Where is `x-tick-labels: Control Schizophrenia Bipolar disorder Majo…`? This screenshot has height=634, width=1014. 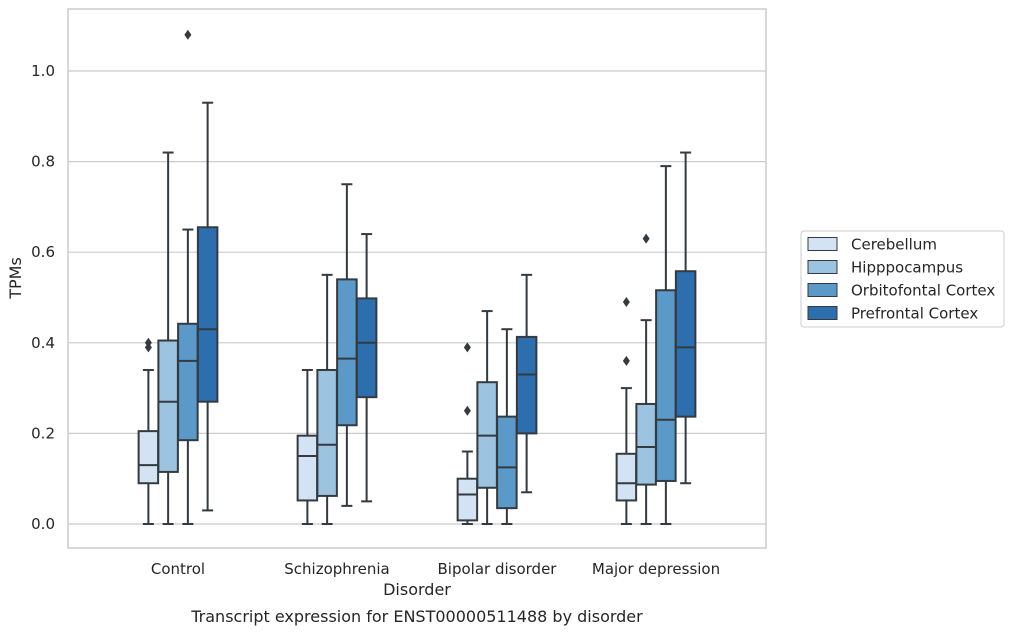
x-tick-labels: Control Schizophrenia Bipolar disorder Majo… is located at coordinates (435, 569).